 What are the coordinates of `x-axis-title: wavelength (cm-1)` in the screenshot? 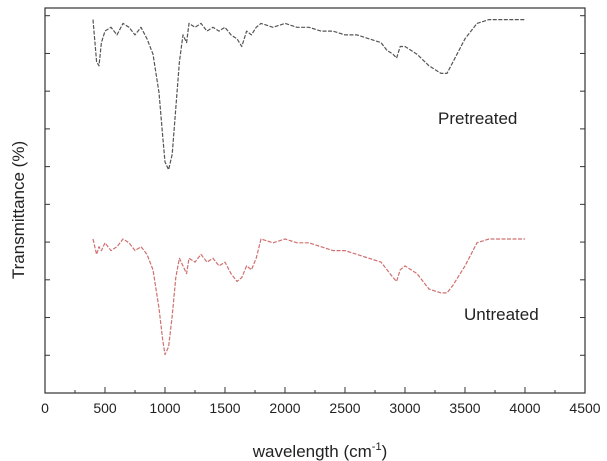 It's located at (320, 451).